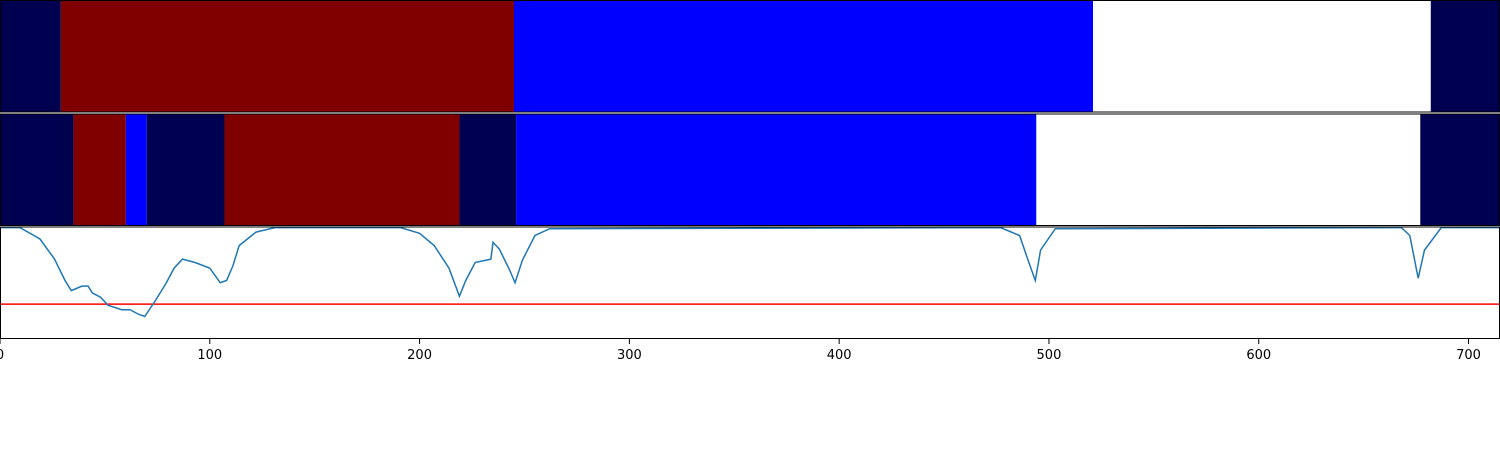 The image size is (1500, 450). What do you see at coordinates (1468, 355) in the screenshot?
I see `x-tick-label: 700` at bounding box center [1468, 355].